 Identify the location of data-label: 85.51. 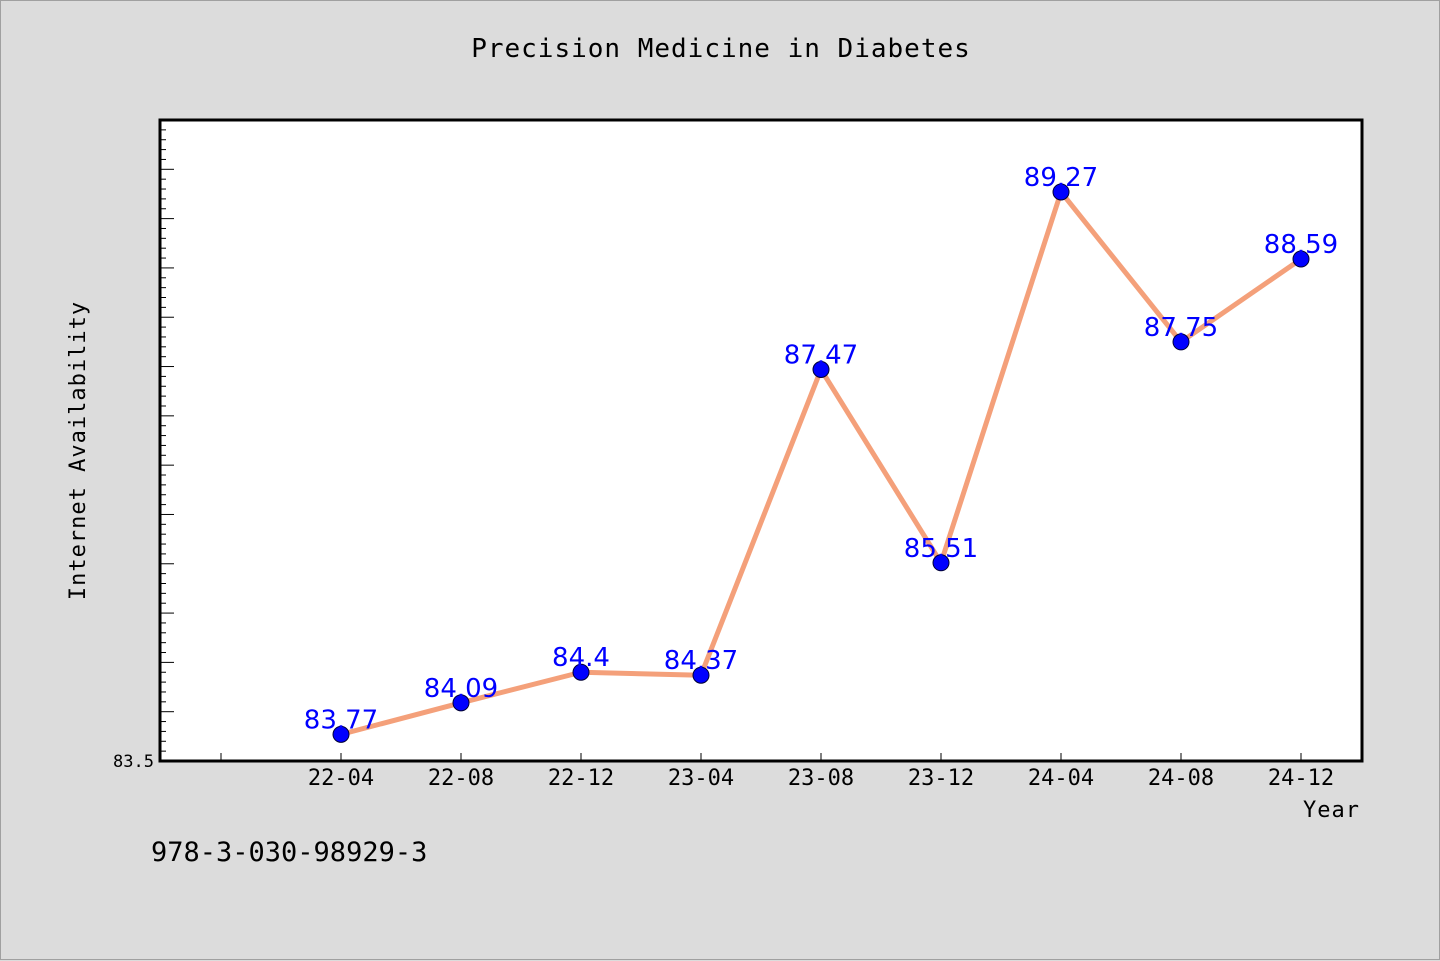
(941, 549).